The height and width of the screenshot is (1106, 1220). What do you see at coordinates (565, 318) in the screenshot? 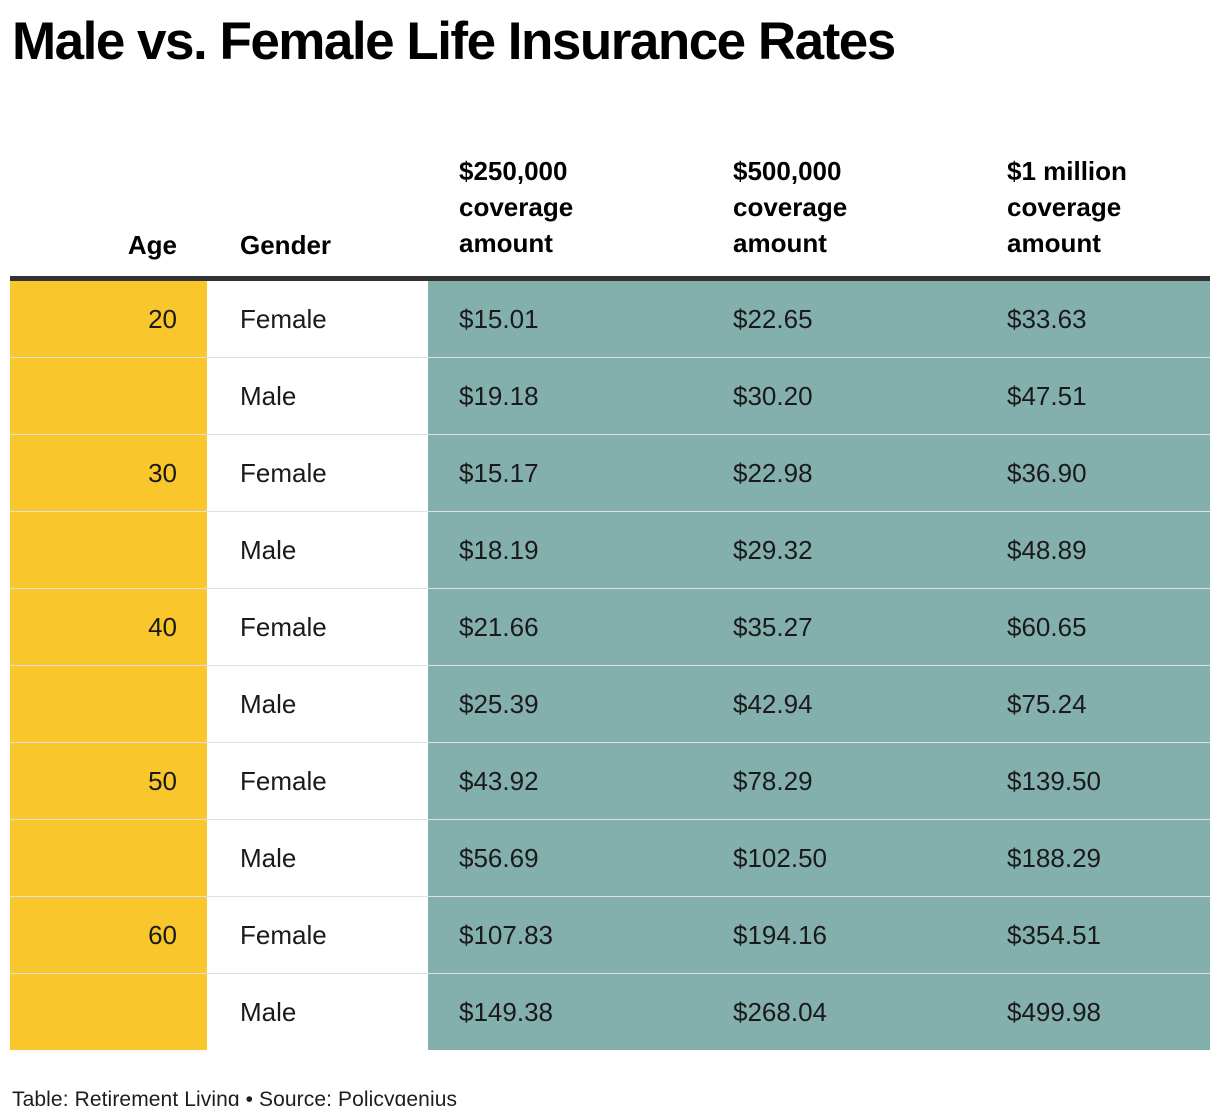
I see `rate-250k-cell: $15.01` at bounding box center [565, 318].